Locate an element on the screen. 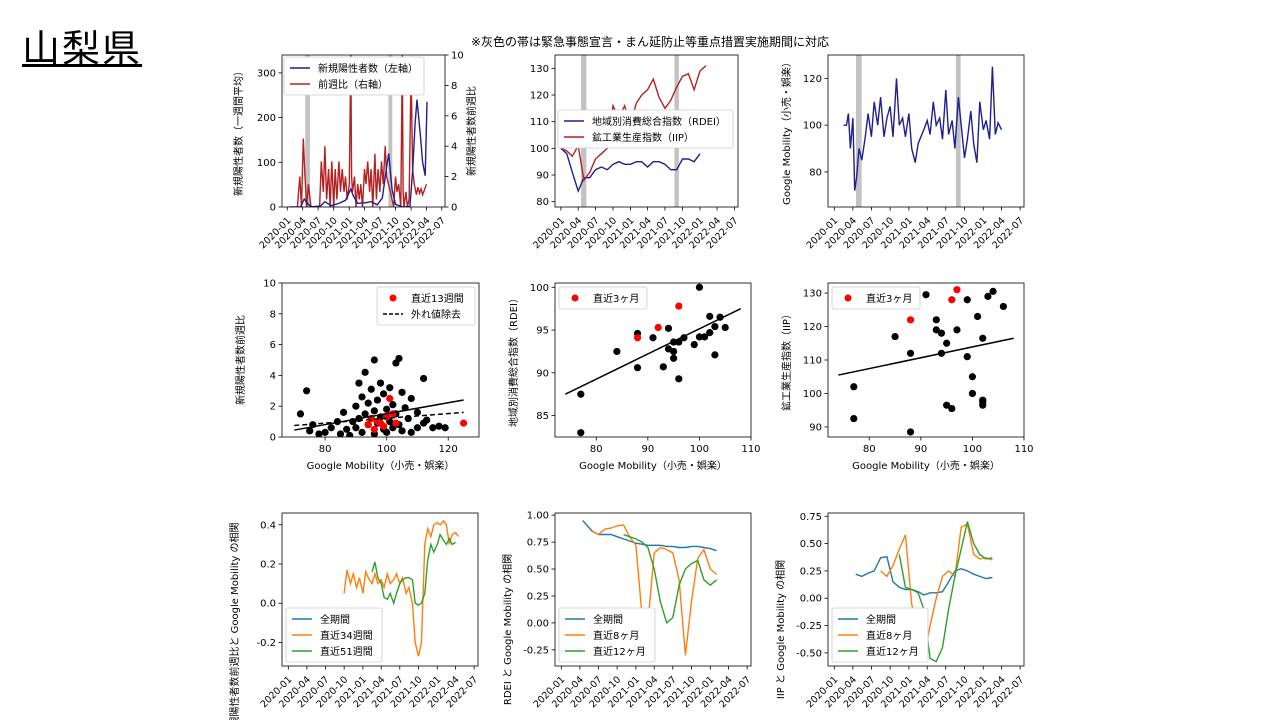 Image resolution: width=1280 pixels, height=720 pixels. y-tick-label: 130 is located at coordinates (539, 69).